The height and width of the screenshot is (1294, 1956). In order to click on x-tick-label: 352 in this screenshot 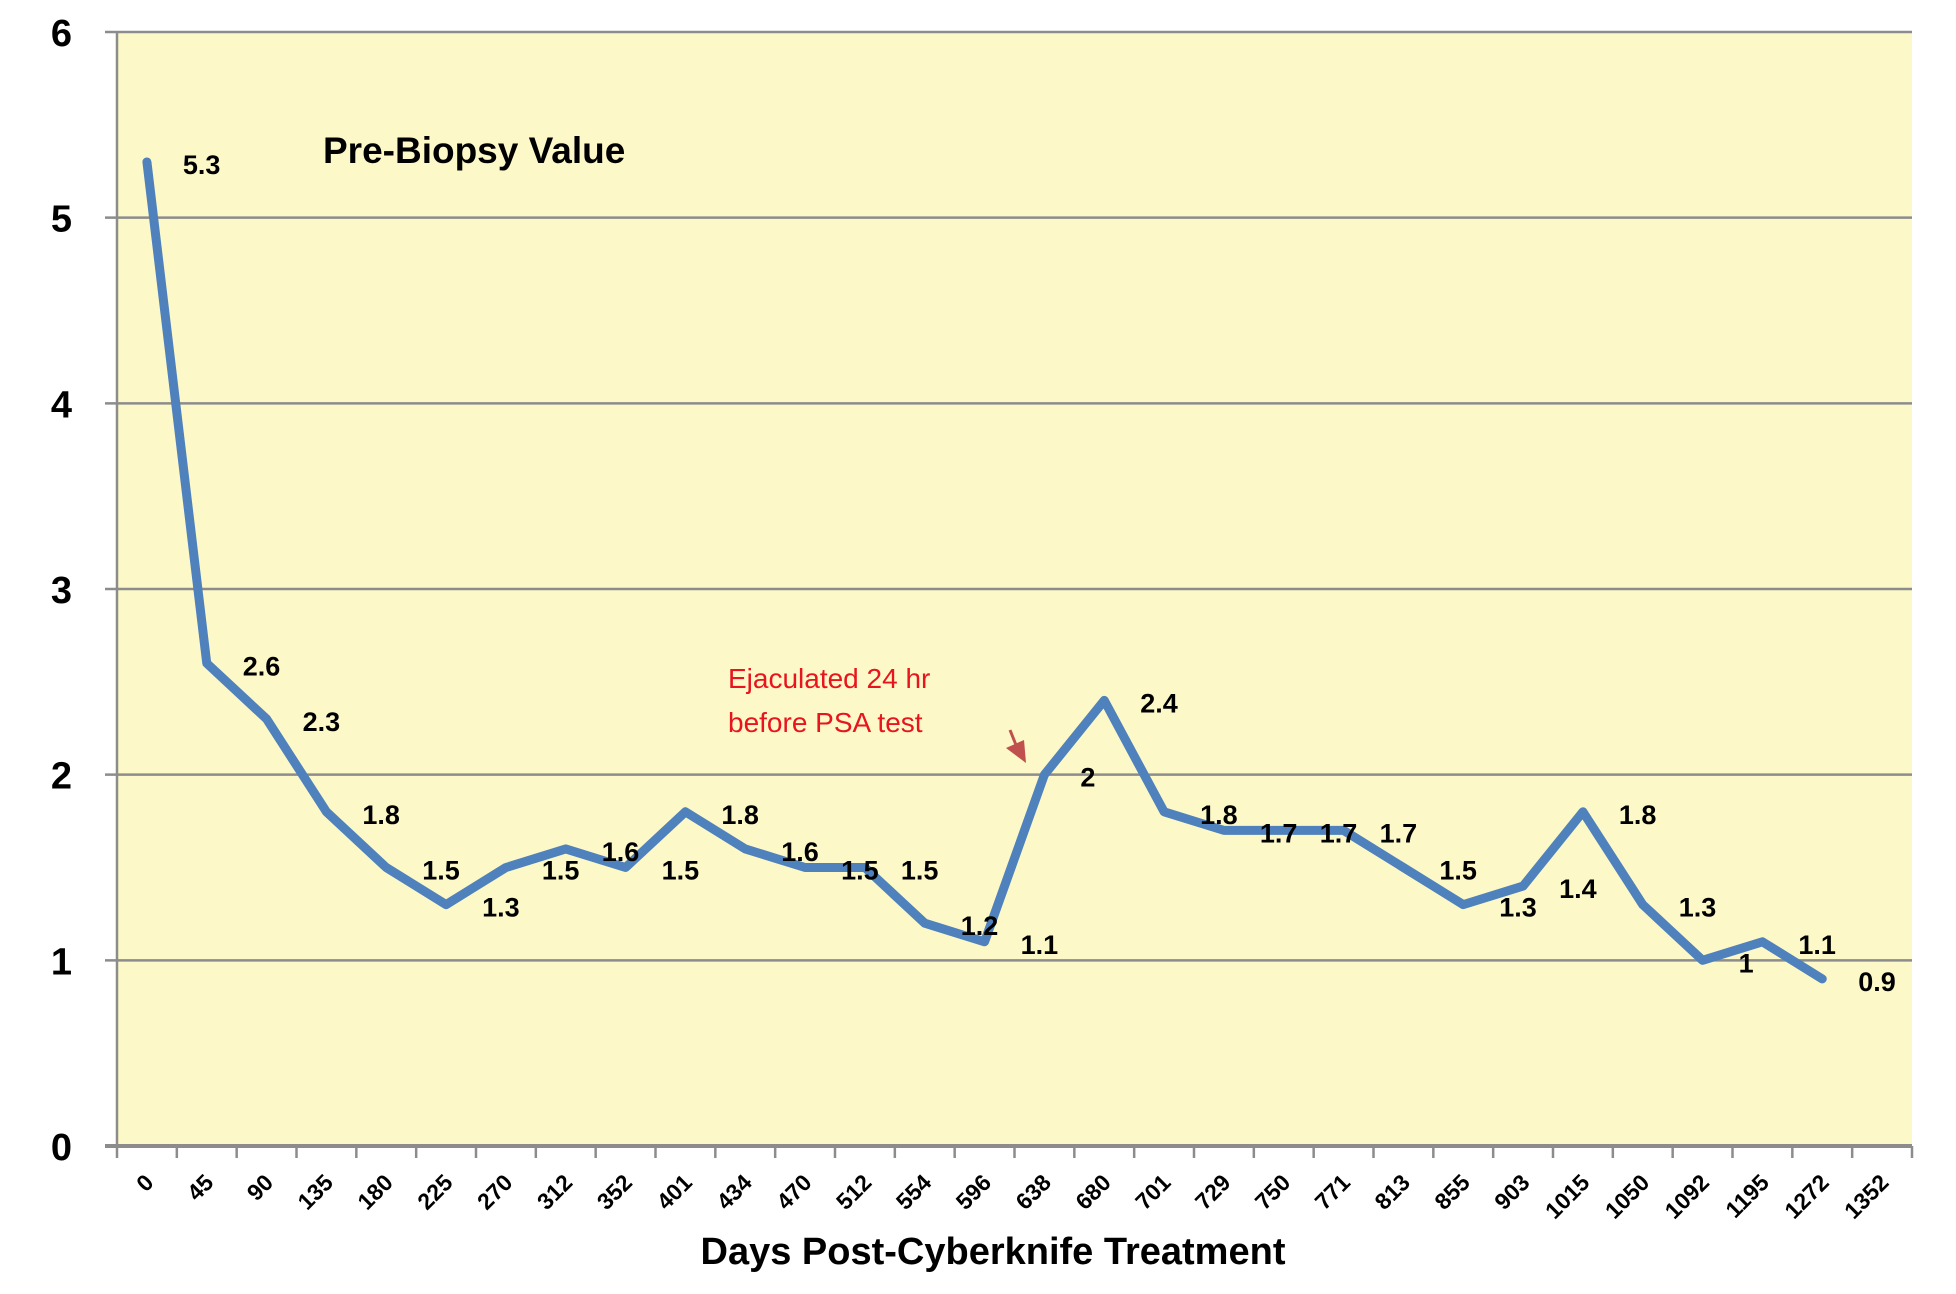, I will do `click(615, 1192)`.